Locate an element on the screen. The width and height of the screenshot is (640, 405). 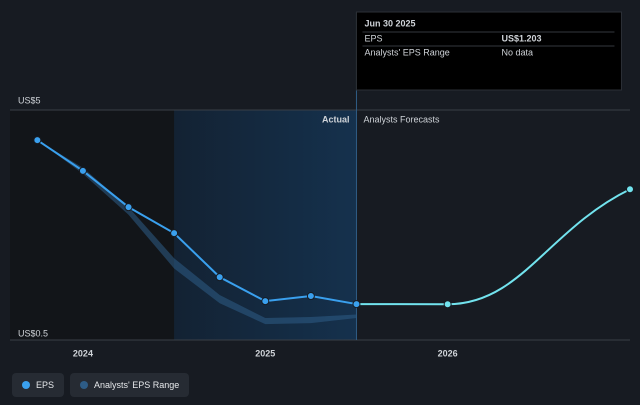
legend: EPS Analysts' EPS Range is located at coordinates (101, 385).